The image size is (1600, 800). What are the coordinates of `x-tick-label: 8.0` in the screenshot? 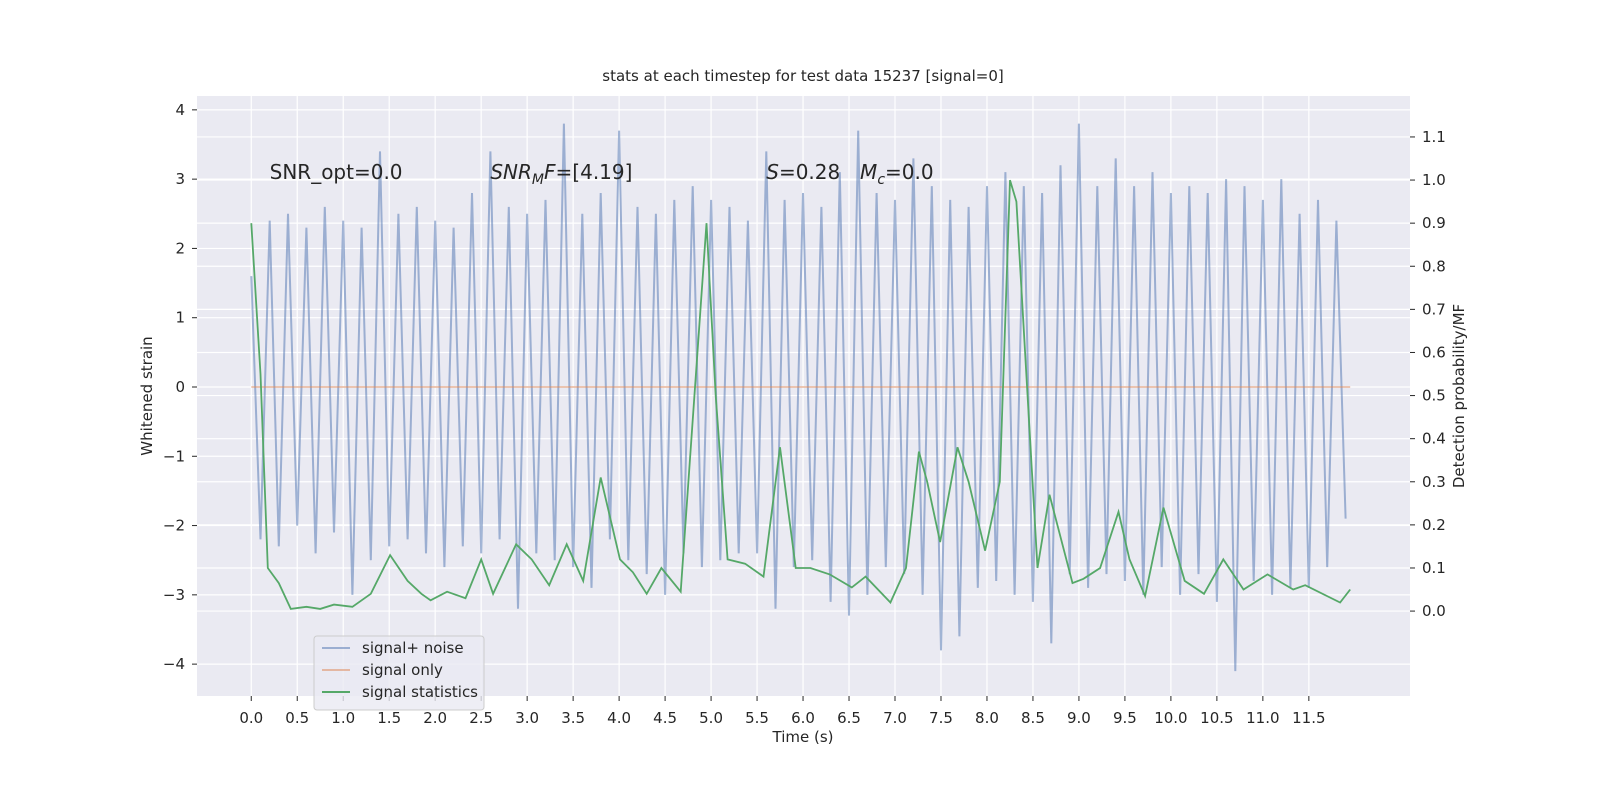 It's located at (987, 718).